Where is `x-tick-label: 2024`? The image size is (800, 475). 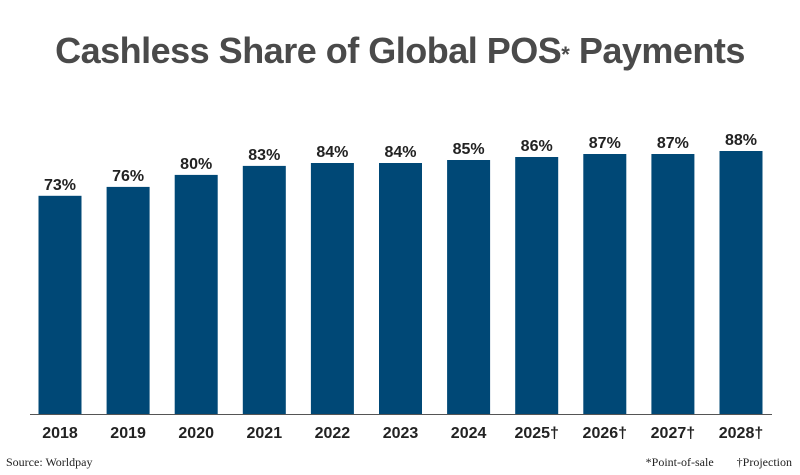 x-tick-label: 2024 is located at coordinates (469, 433).